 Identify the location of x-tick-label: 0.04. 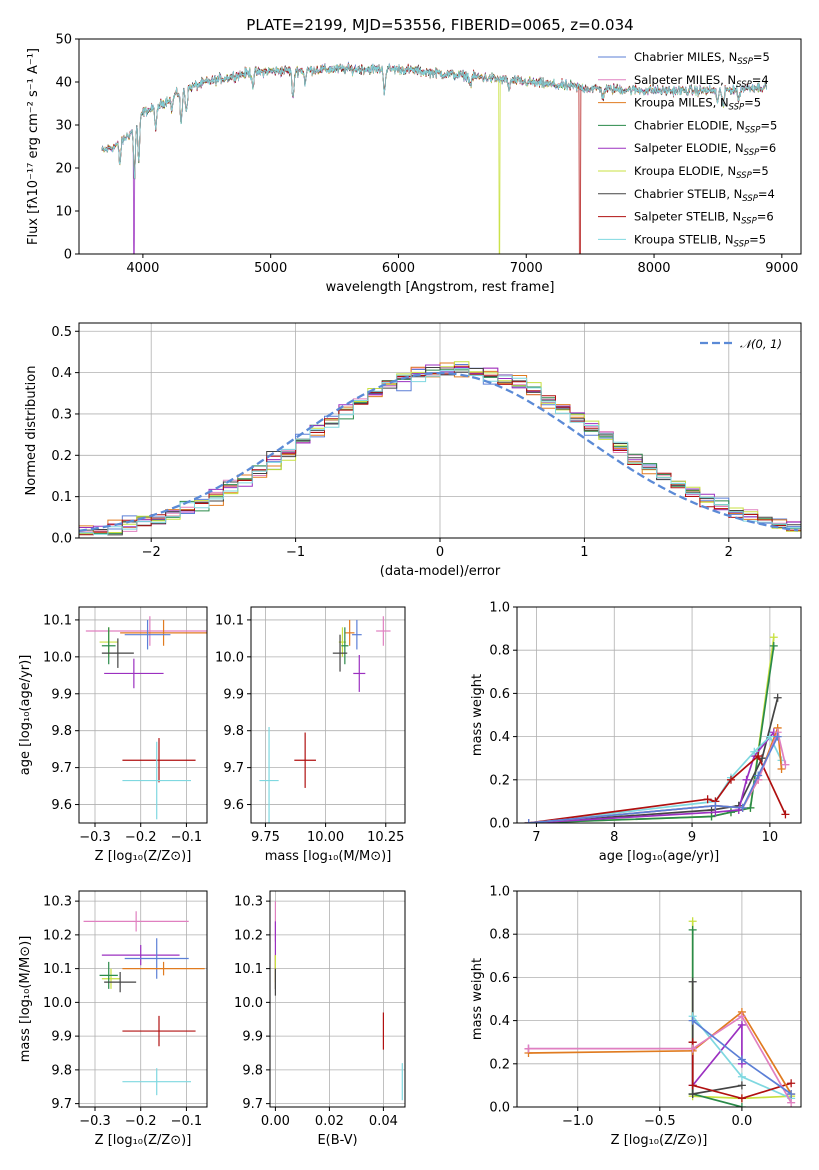
(383, 1121).